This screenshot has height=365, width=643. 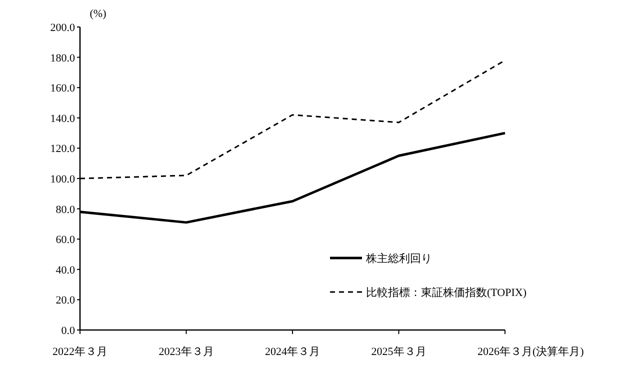 I want to click on y-tick-label: 180.0, so click(x=63, y=58).